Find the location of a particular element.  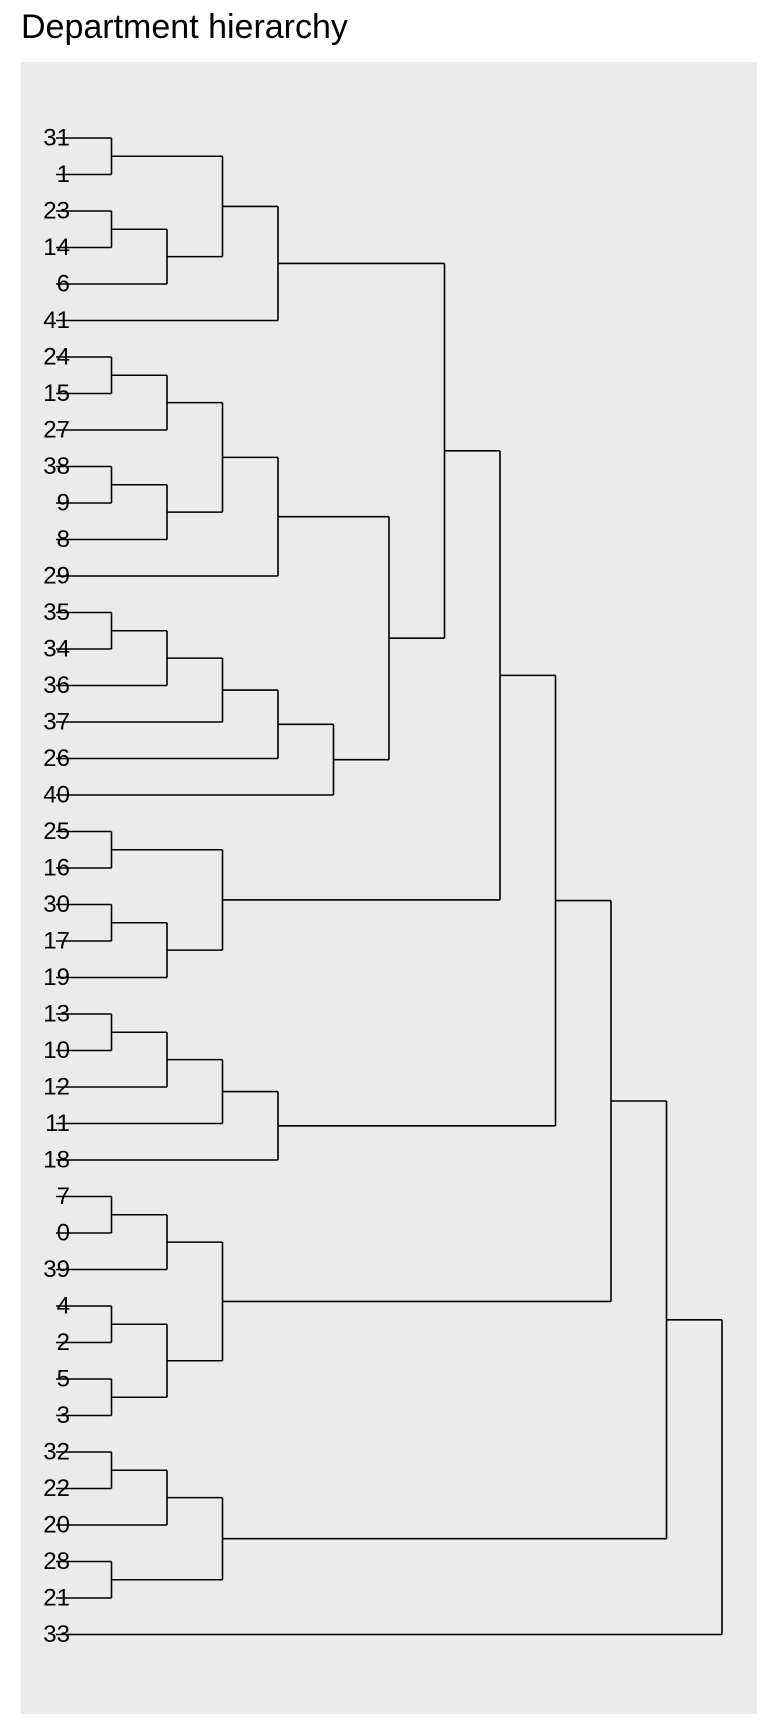

leaf-label-14: 14 is located at coordinates (56, 247).